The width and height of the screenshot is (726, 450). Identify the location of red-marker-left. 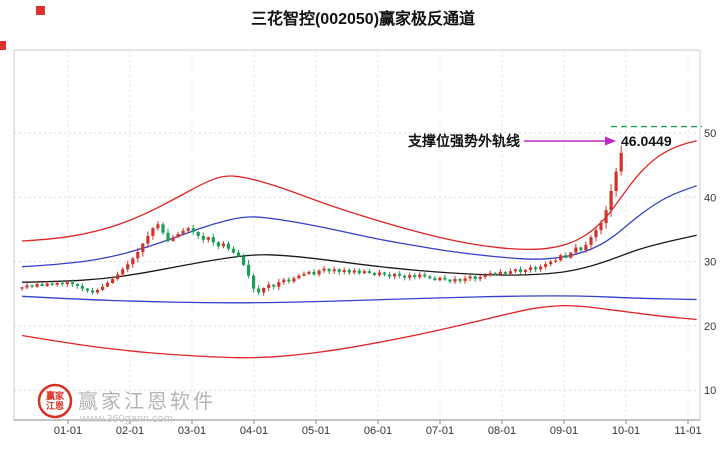
(3, 45).